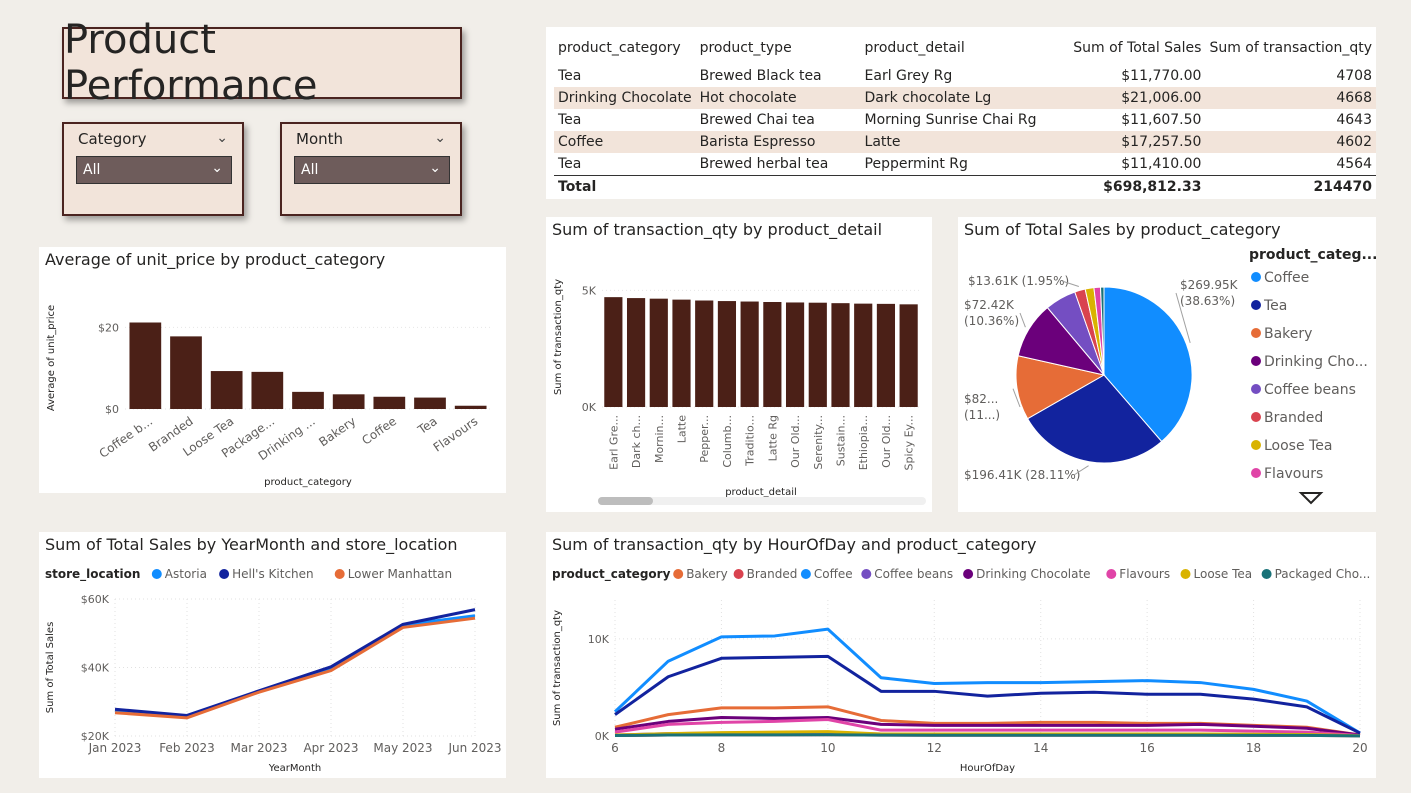  Describe the element at coordinates (1359, 748) in the screenshot. I see `x-tick-label: 20` at that location.